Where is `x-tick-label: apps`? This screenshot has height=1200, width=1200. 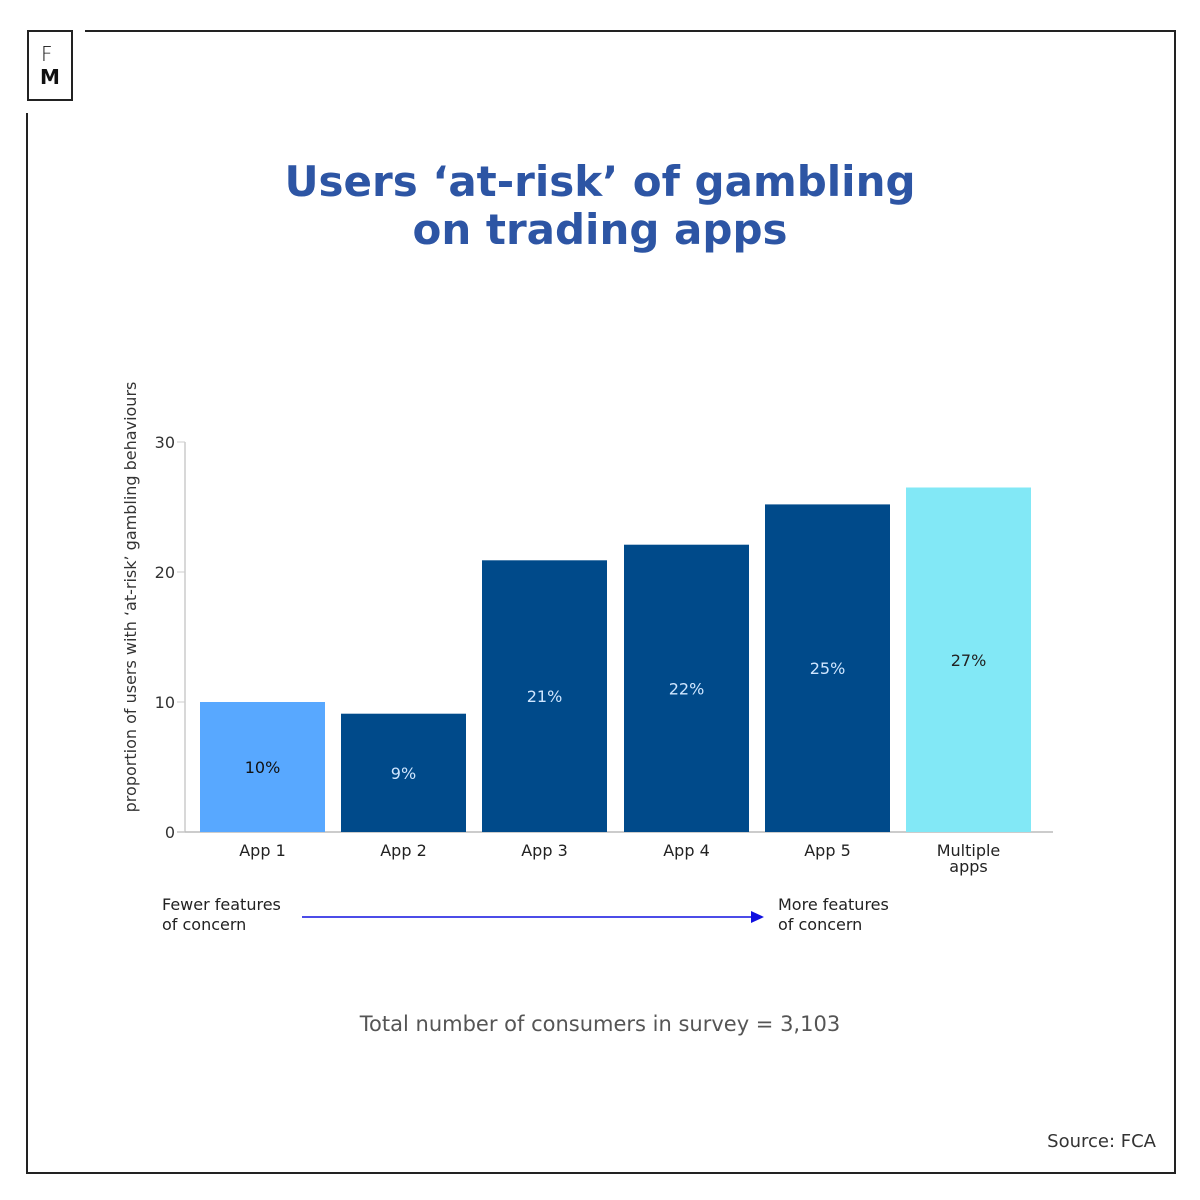 x-tick-label: apps is located at coordinates (968, 866).